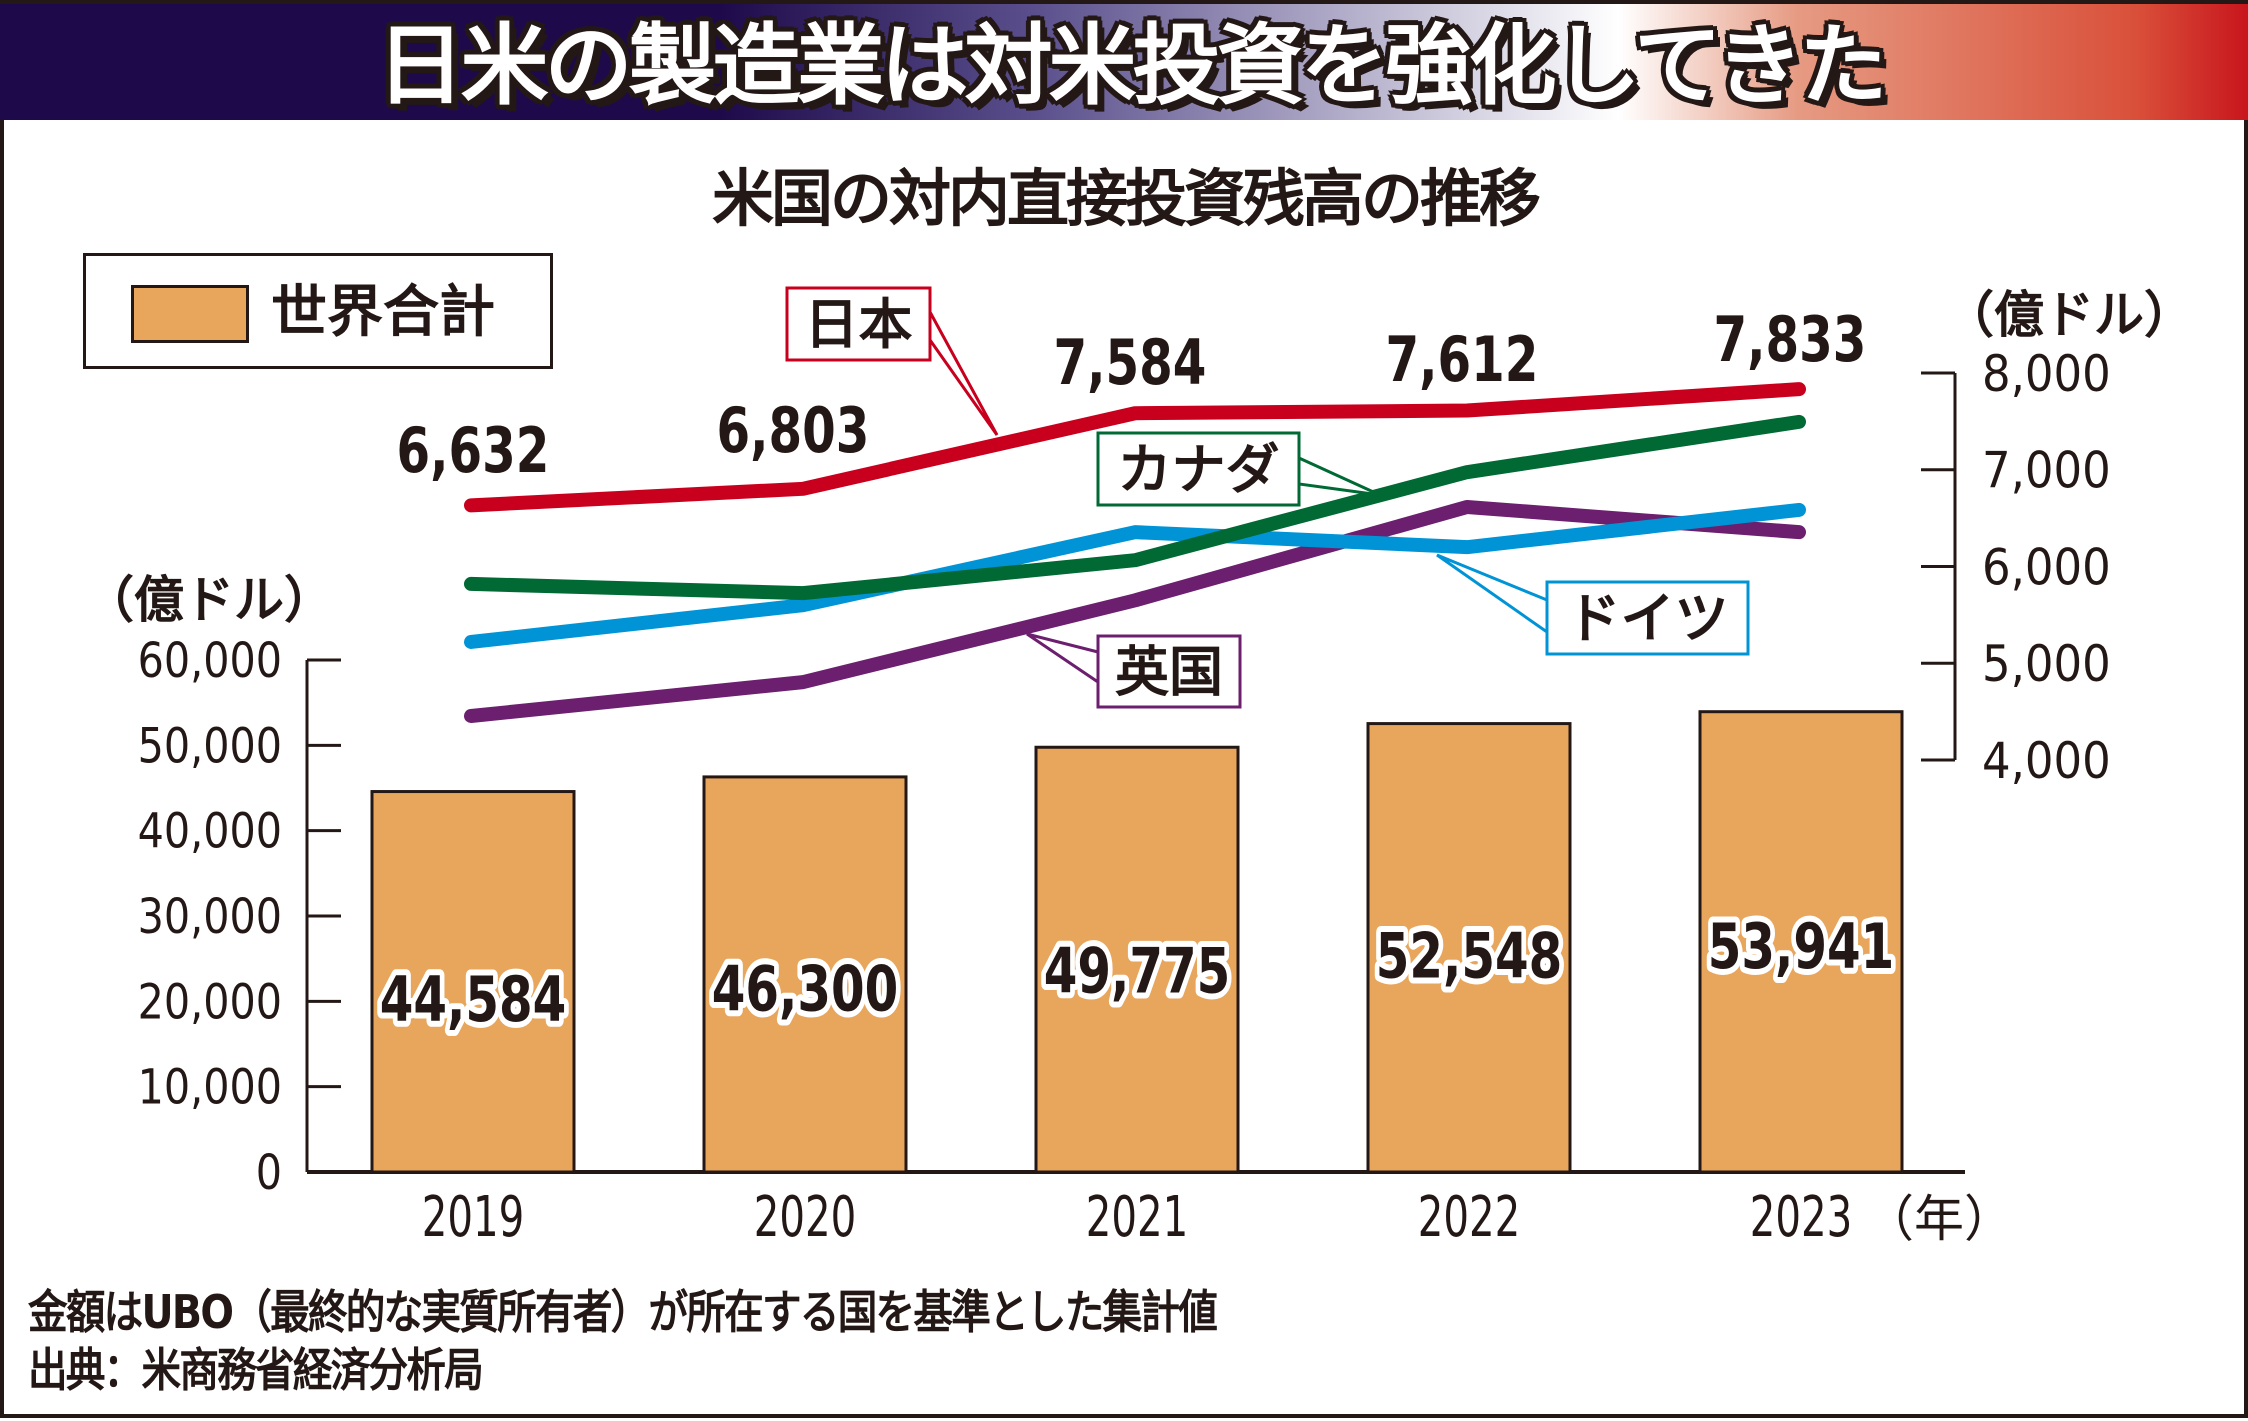  What do you see at coordinates (210, 1001) in the screenshot?
I see `left-axis-tick-label: 20,000` at bounding box center [210, 1001].